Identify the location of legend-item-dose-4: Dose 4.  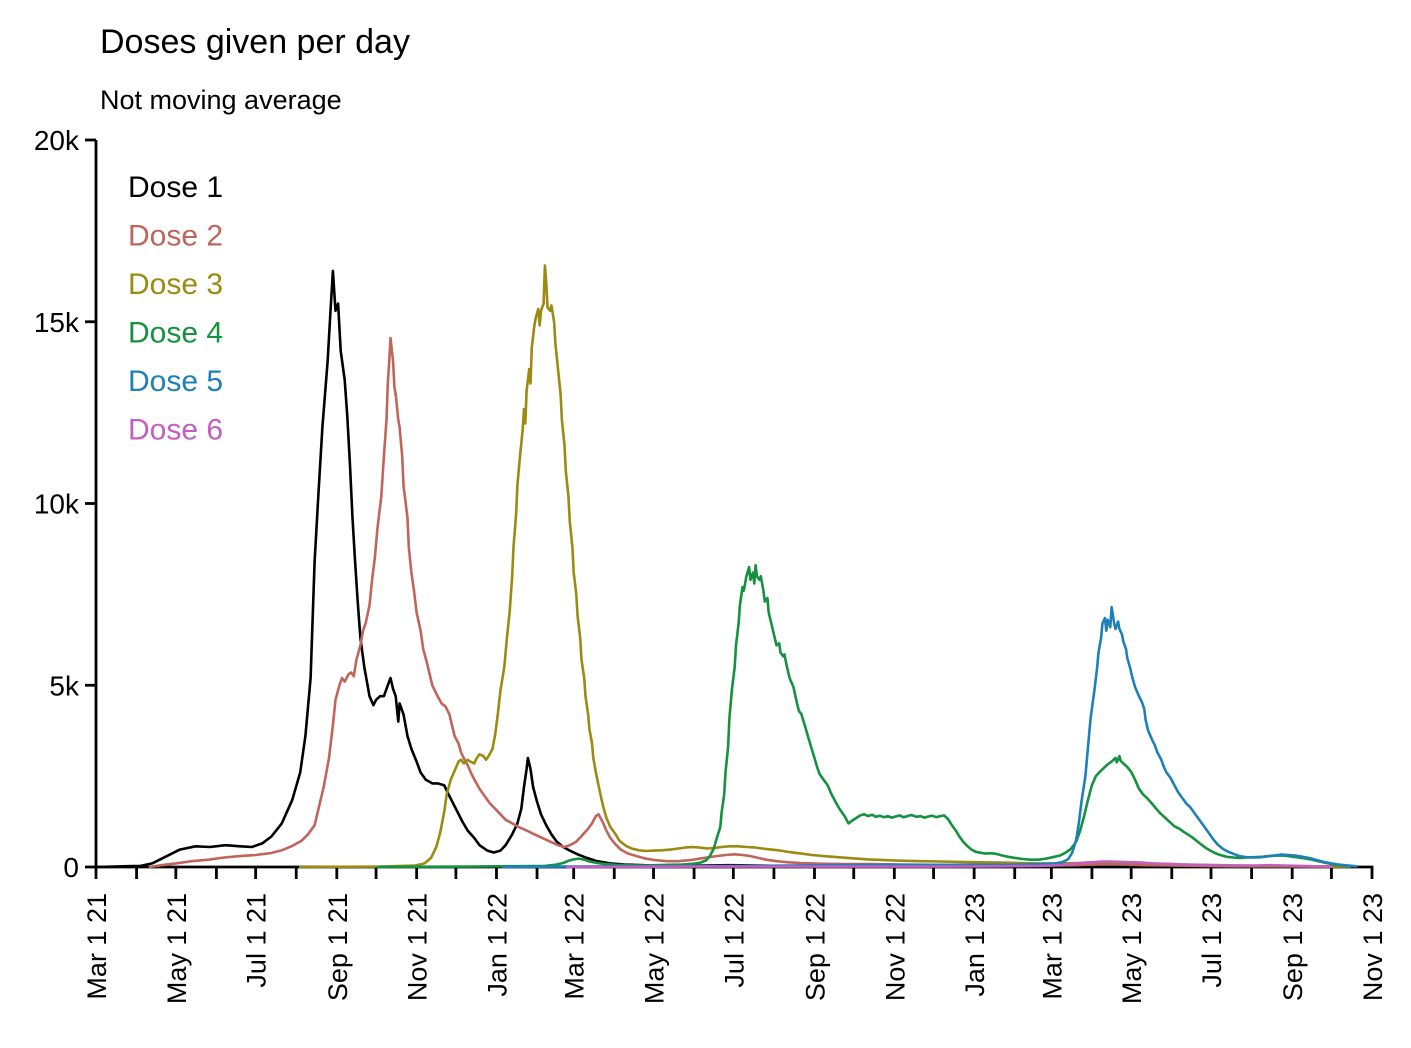
(175, 333).